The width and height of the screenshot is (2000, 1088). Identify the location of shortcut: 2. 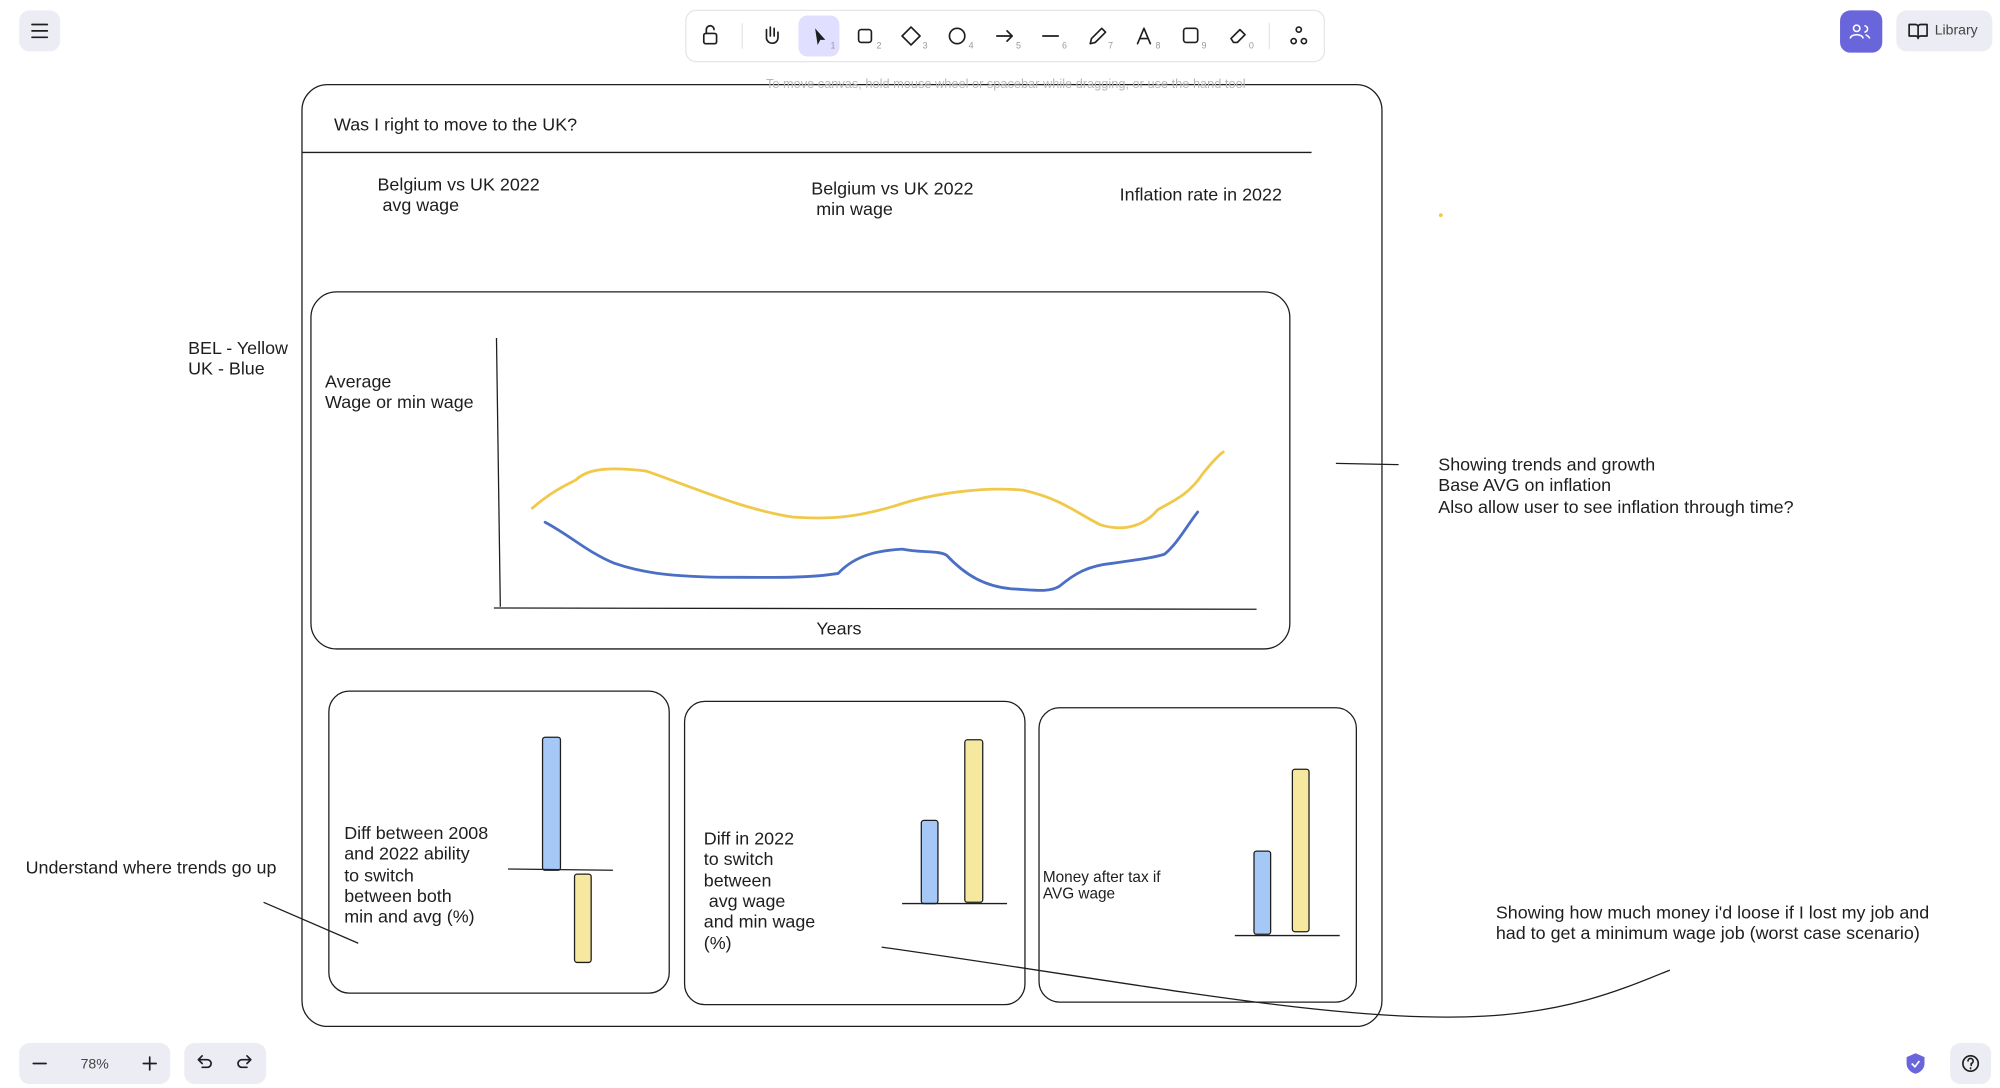
(879, 46).